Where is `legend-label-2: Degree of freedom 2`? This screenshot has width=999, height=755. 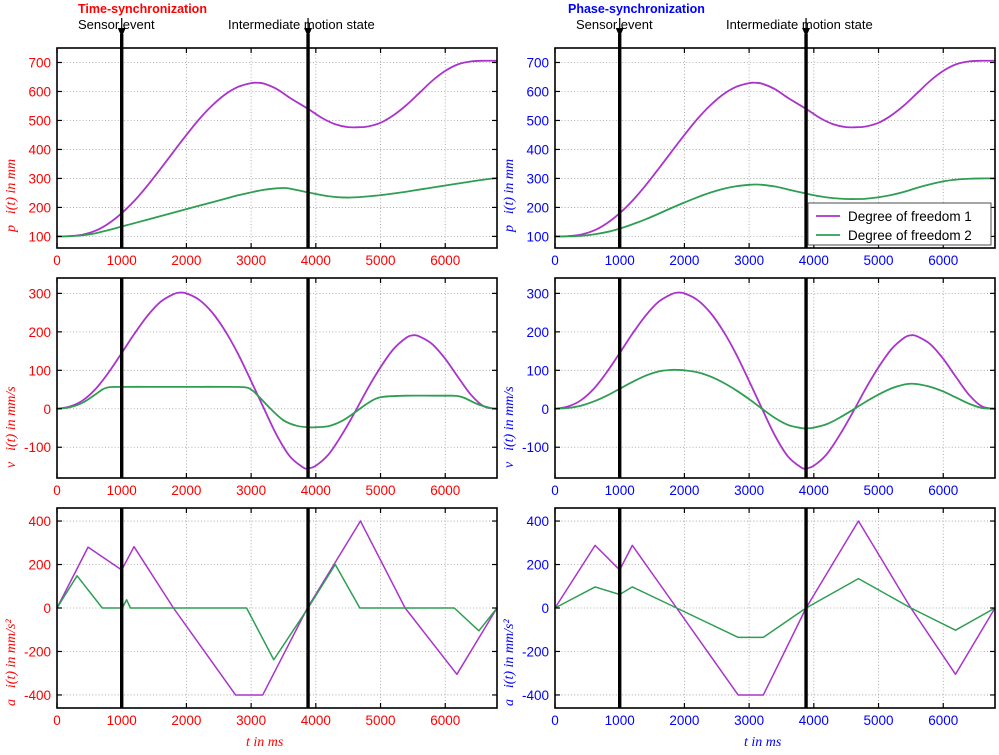 legend-label-2: Degree of freedom 2 is located at coordinates (910, 235).